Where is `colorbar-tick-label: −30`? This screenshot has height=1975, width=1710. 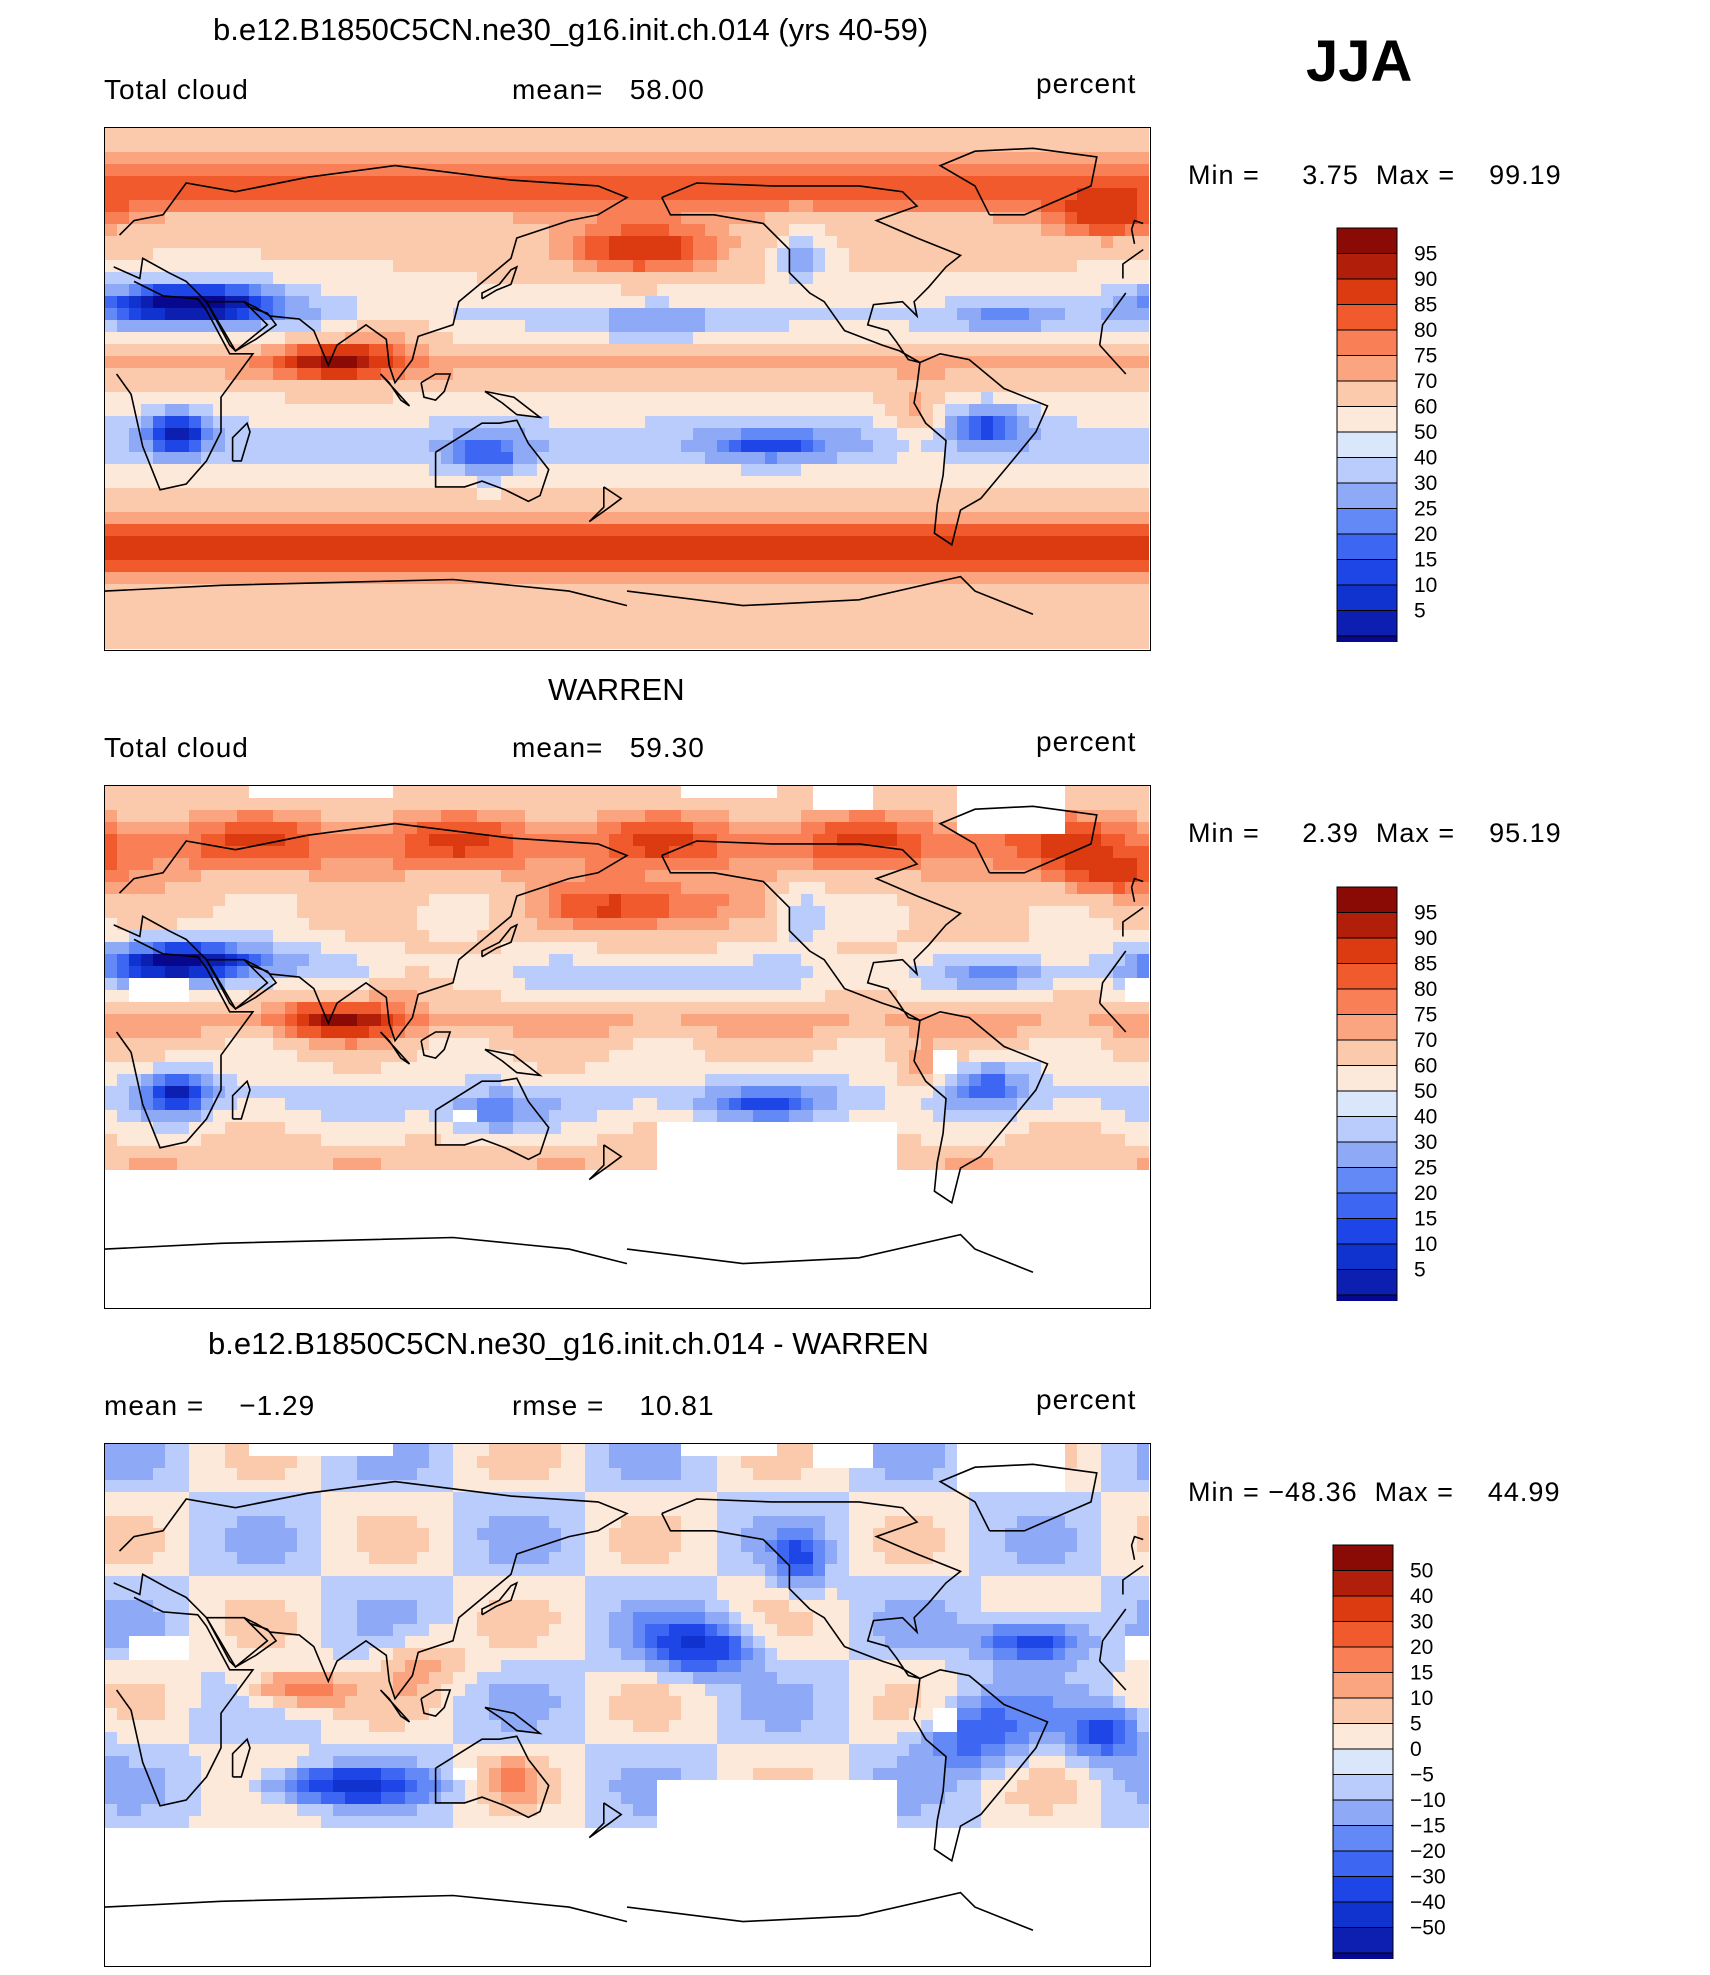 colorbar-tick-label: −30 is located at coordinates (1428, 1877).